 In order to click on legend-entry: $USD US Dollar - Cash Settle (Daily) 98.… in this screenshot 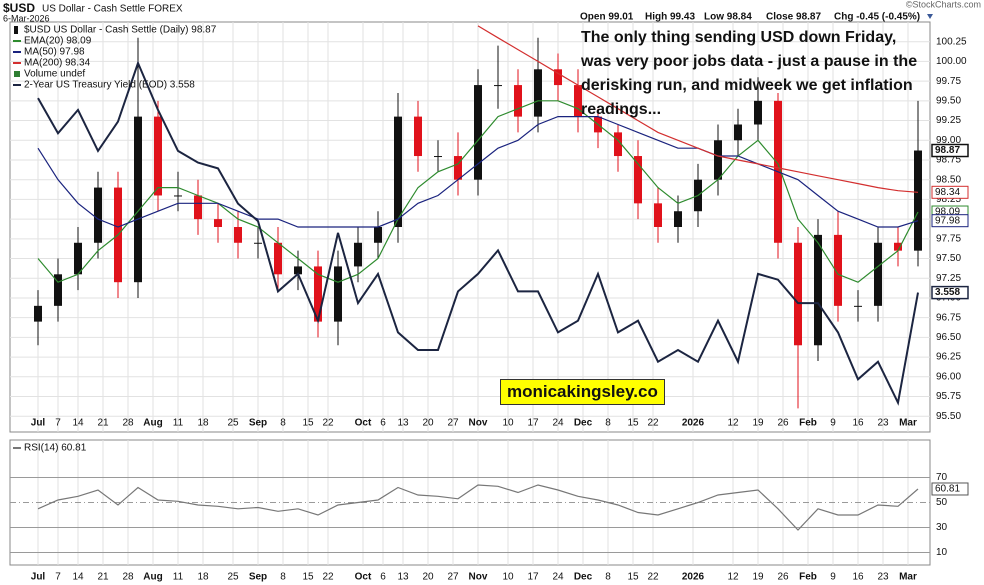, I will do `click(120, 30)`.